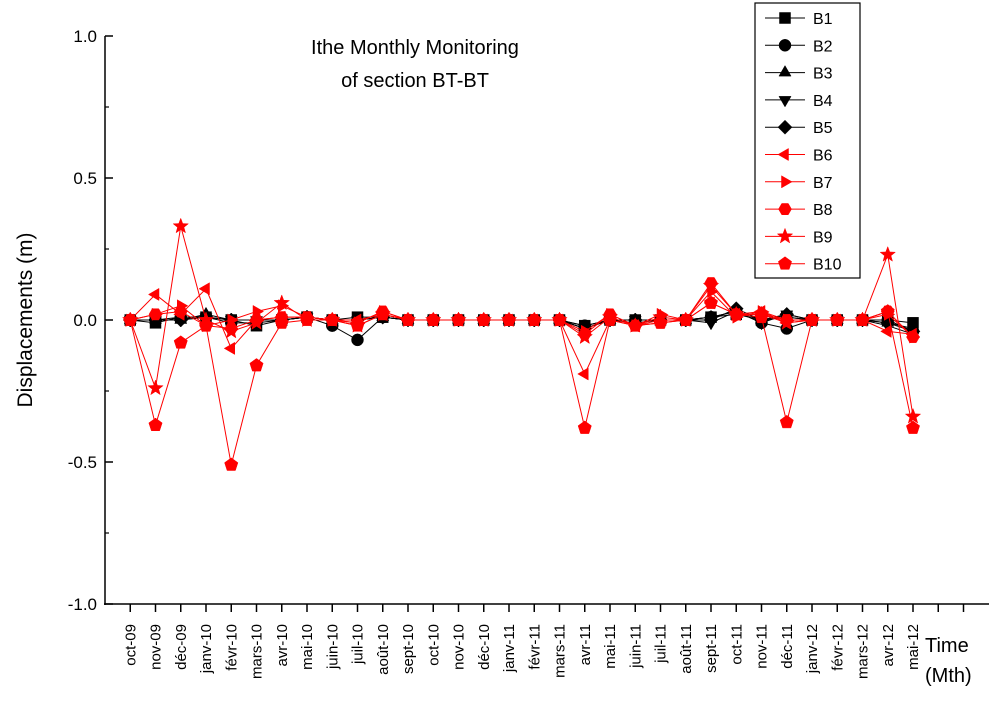  What do you see at coordinates (711, 648) in the screenshot?
I see `x-tick-label: sept-11` at bounding box center [711, 648].